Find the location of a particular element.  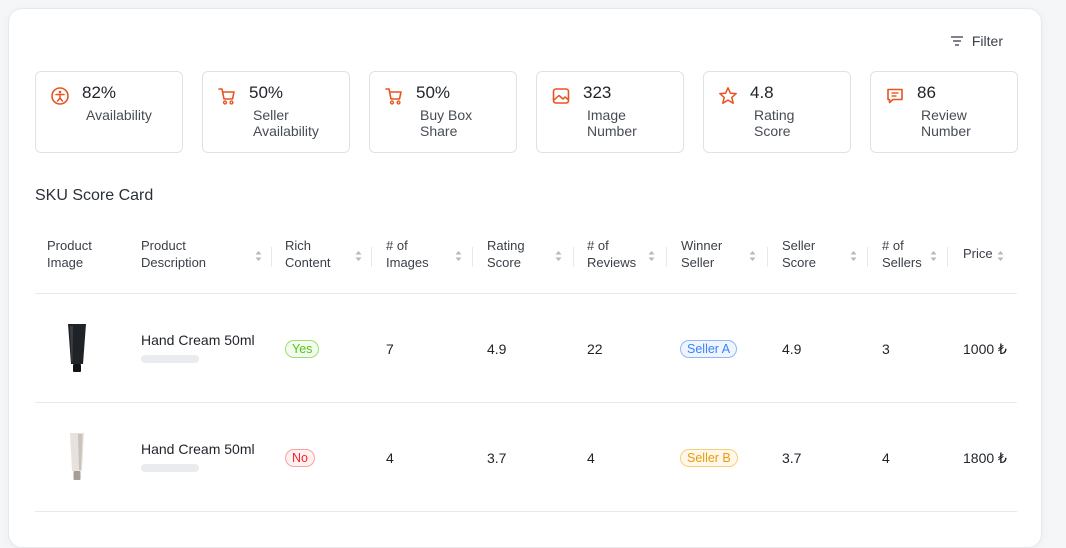

metric-value: 82% is located at coordinates (99, 92).